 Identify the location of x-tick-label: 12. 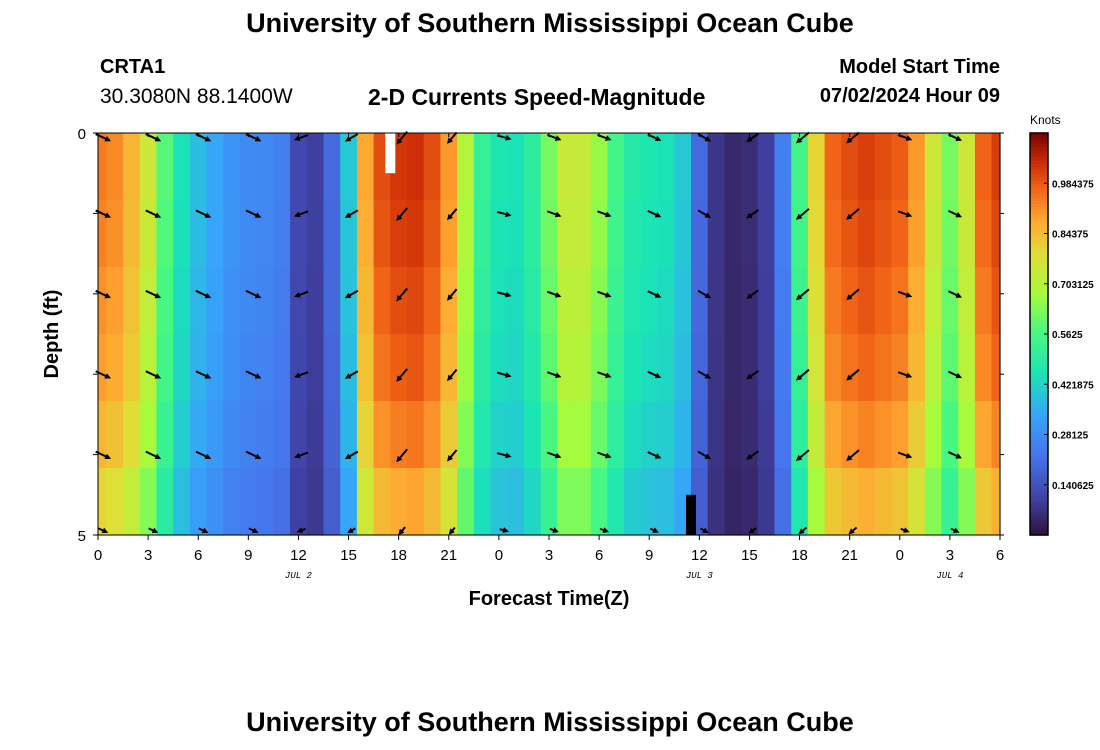
(699, 555).